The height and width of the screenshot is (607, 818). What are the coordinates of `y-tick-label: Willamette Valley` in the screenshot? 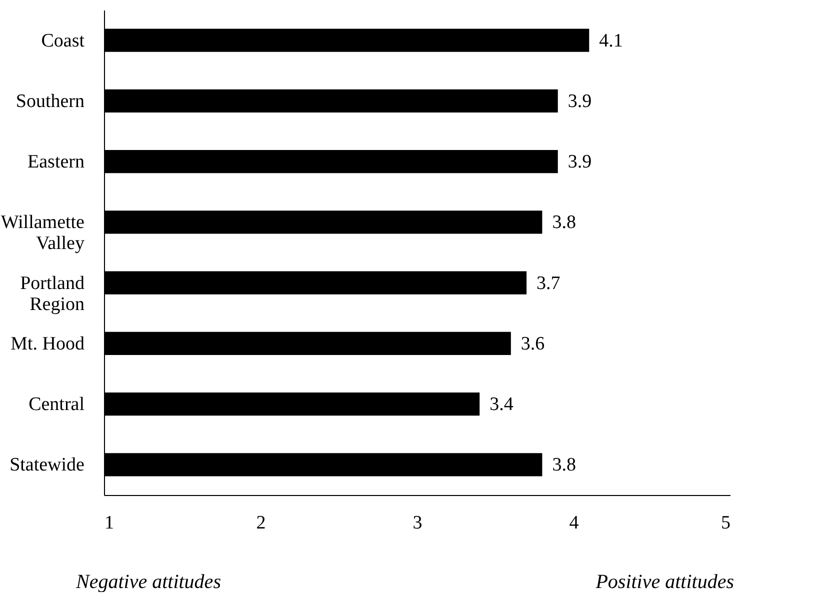 It's located at (42, 233).